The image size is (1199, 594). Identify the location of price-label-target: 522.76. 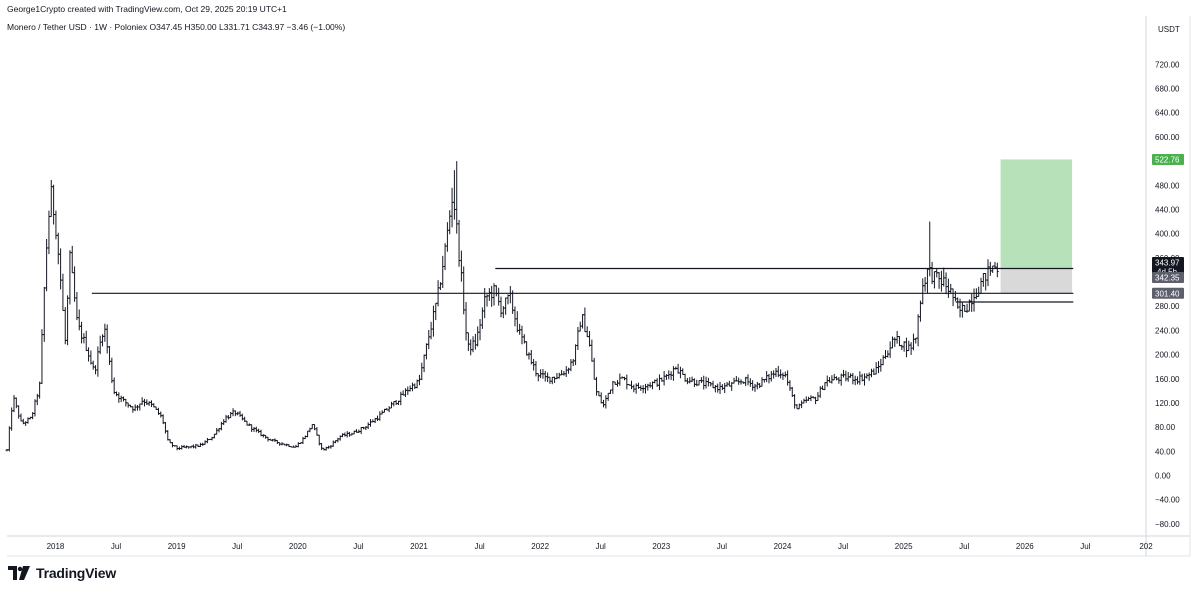
(1168, 159).